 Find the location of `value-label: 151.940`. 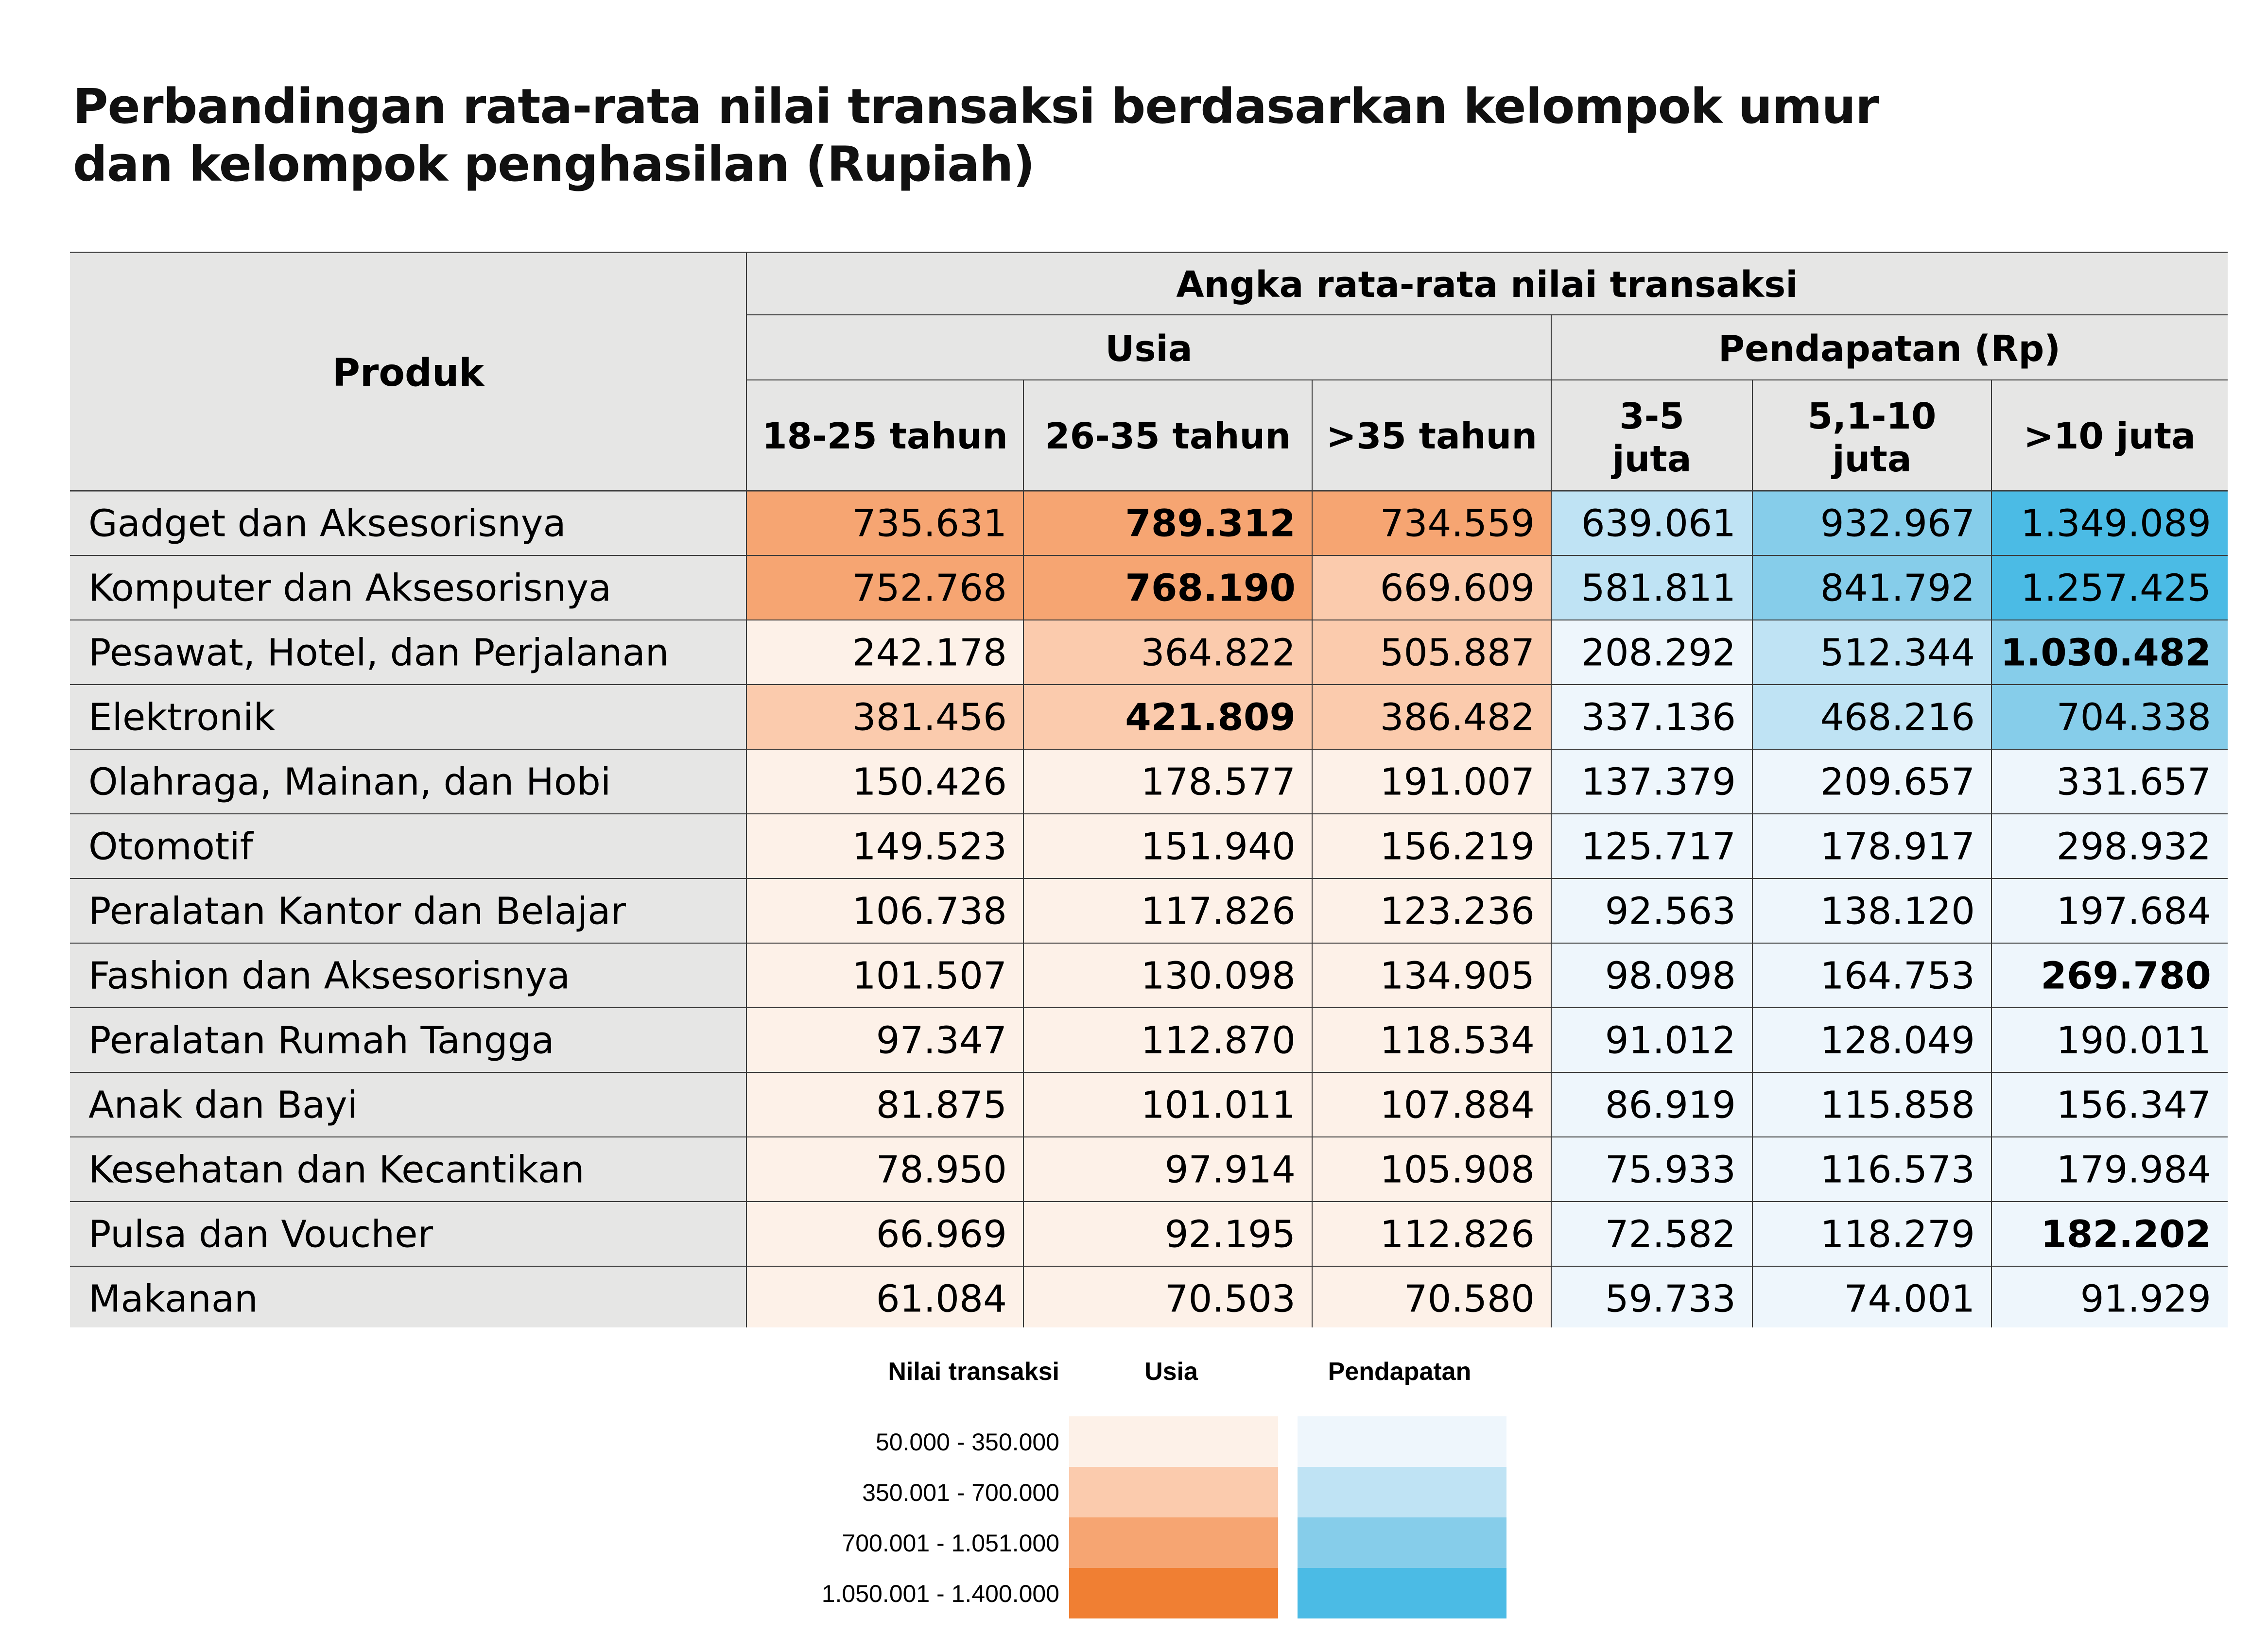

value-label: 151.940 is located at coordinates (1218, 848).